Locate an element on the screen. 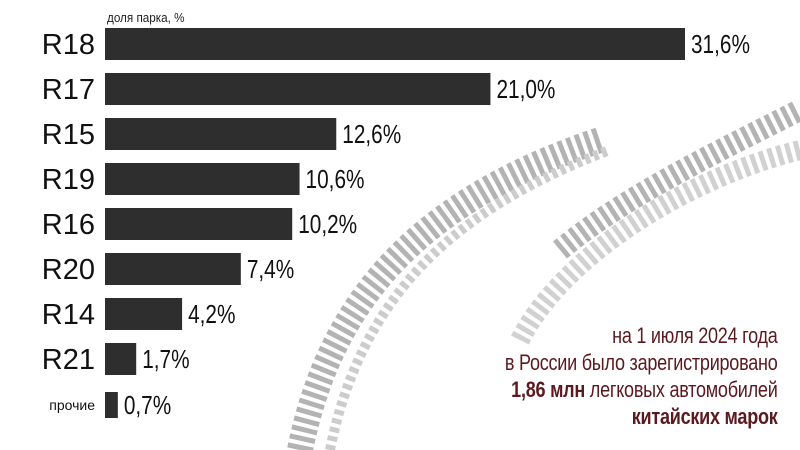 This screenshot has height=450, width=800. value-label: 31,6% is located at coordinates (720, 44).